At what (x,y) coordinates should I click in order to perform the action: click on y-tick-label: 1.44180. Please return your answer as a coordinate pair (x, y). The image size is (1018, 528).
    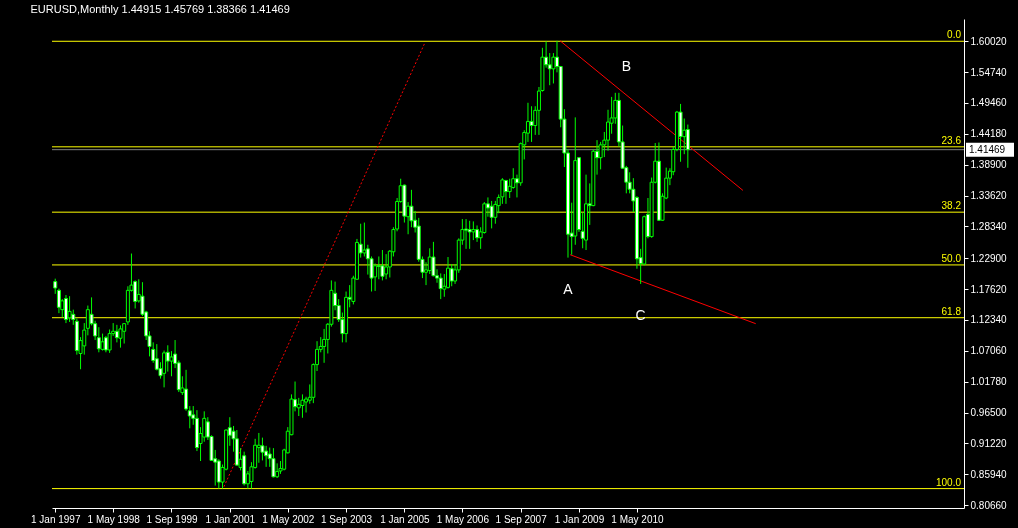
    Looking at the image, I should click on (989, 134).